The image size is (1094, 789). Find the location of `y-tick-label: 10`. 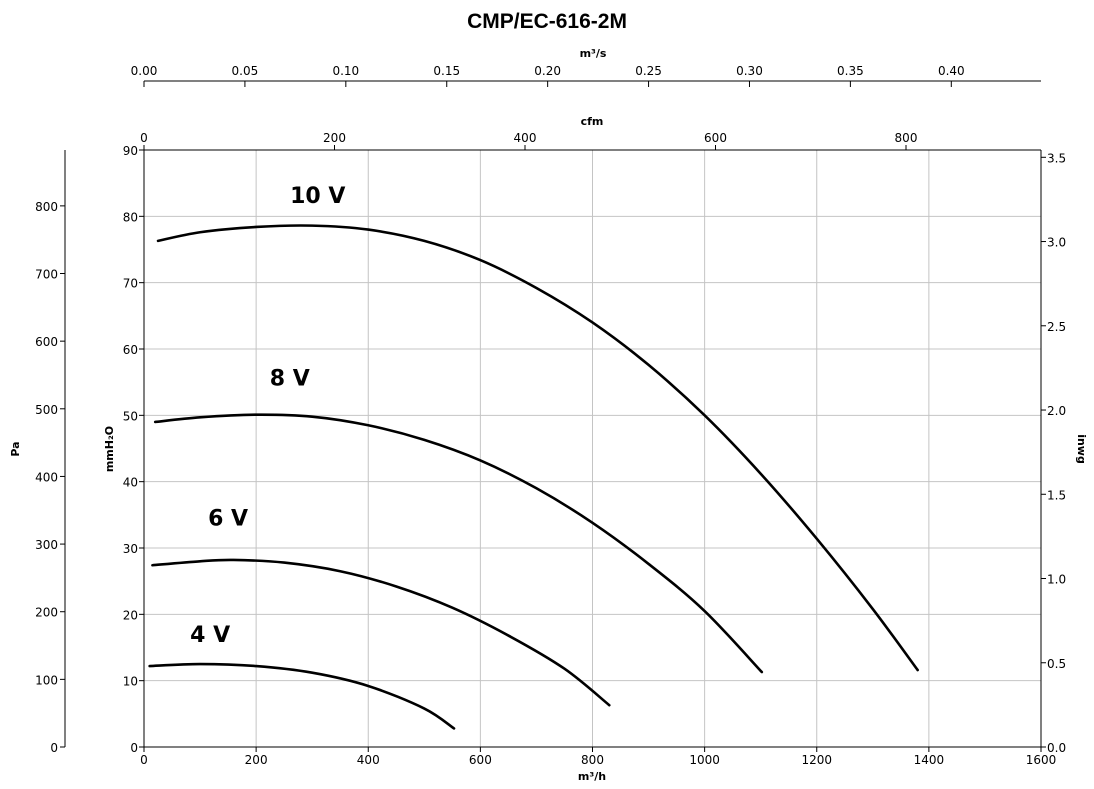

y-tick-label: 10 is located at coordinates (130, 682).